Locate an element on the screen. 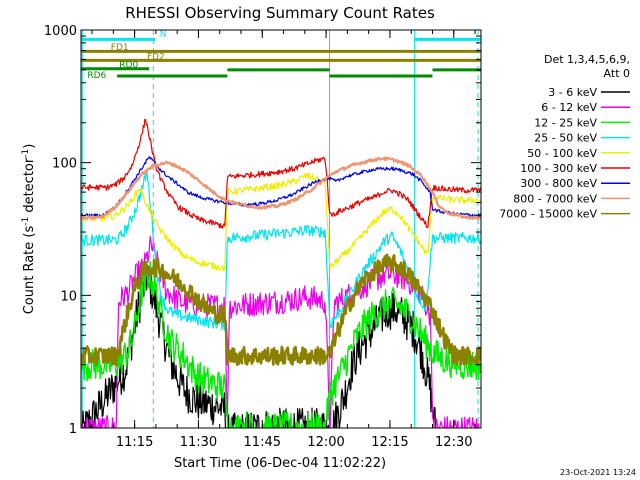 This screenshot has height=480, width=640. y-tick-label-3: 100 is located at coordinates (64, 164).